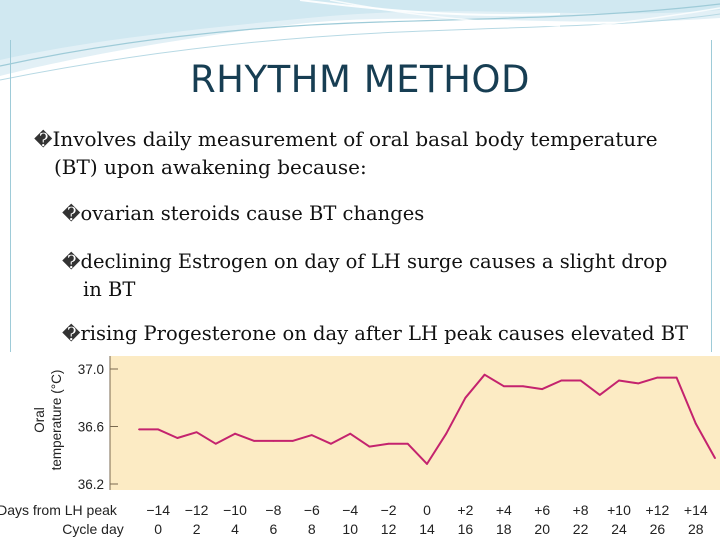  Describe the element at coordinates (91, 369) in the screenshot. I see `y-tick-label: 37.0` at that location.